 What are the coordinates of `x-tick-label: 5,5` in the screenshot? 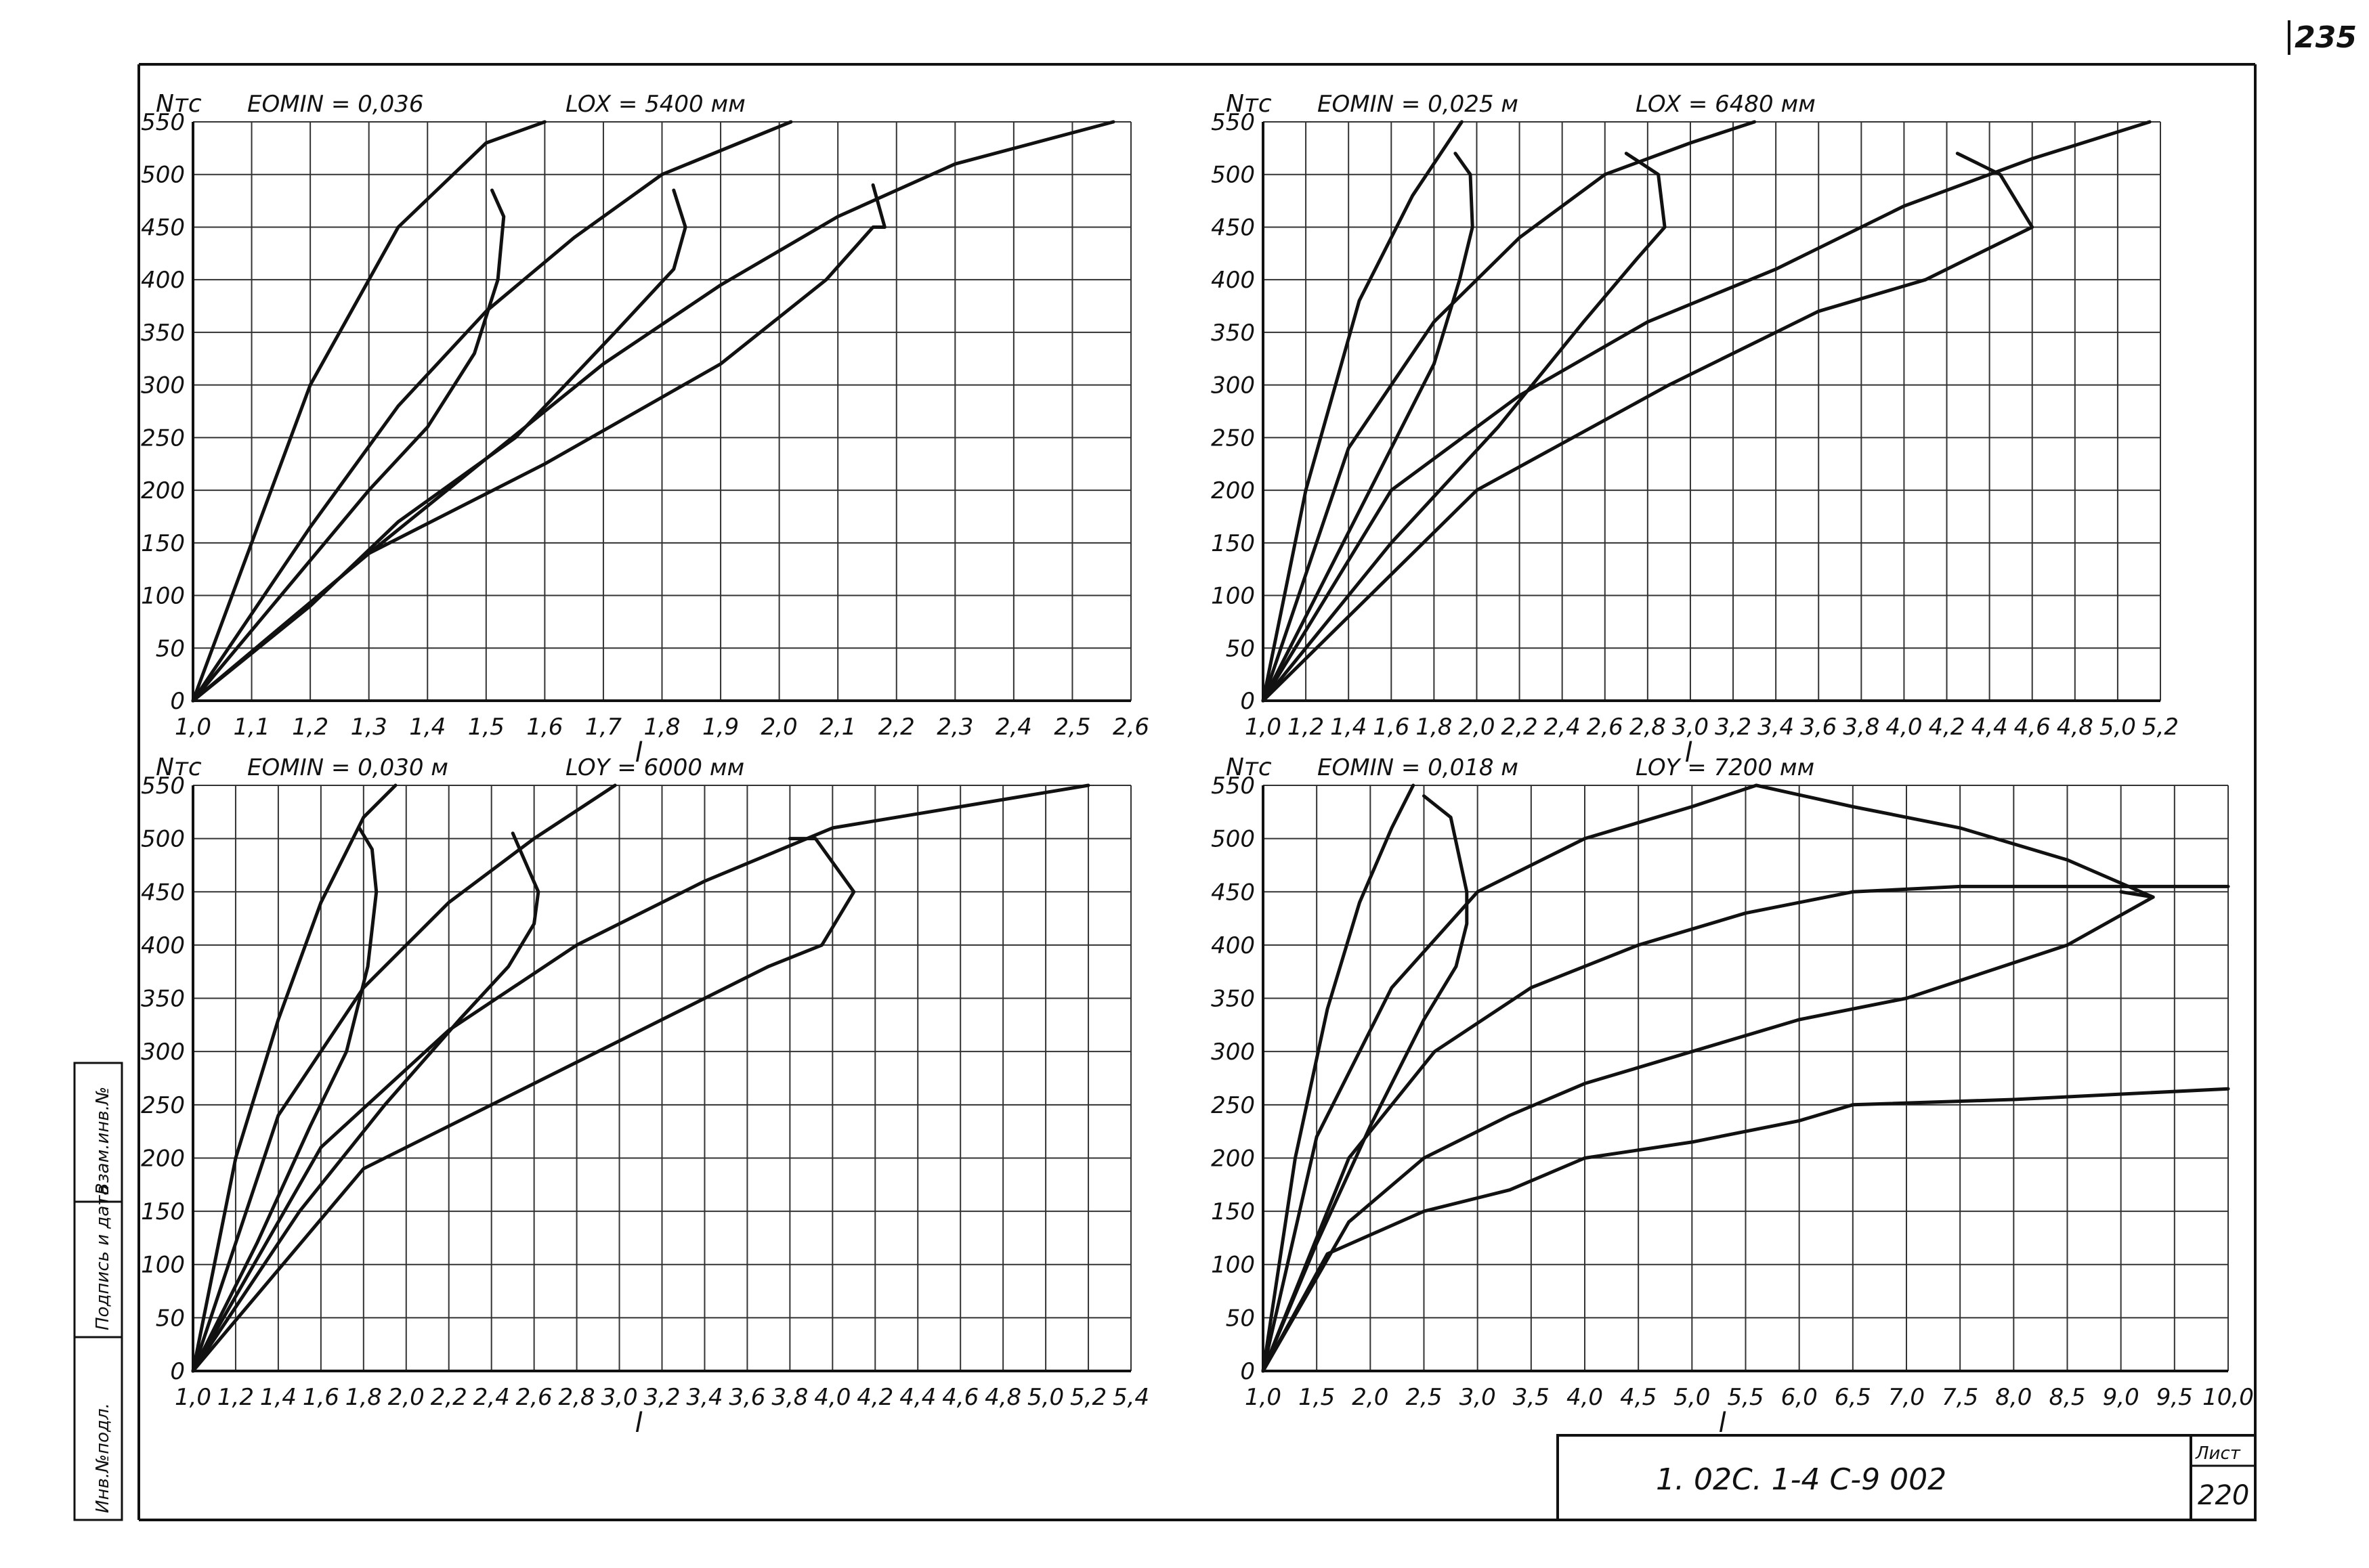 It's located at (1745, 1397).